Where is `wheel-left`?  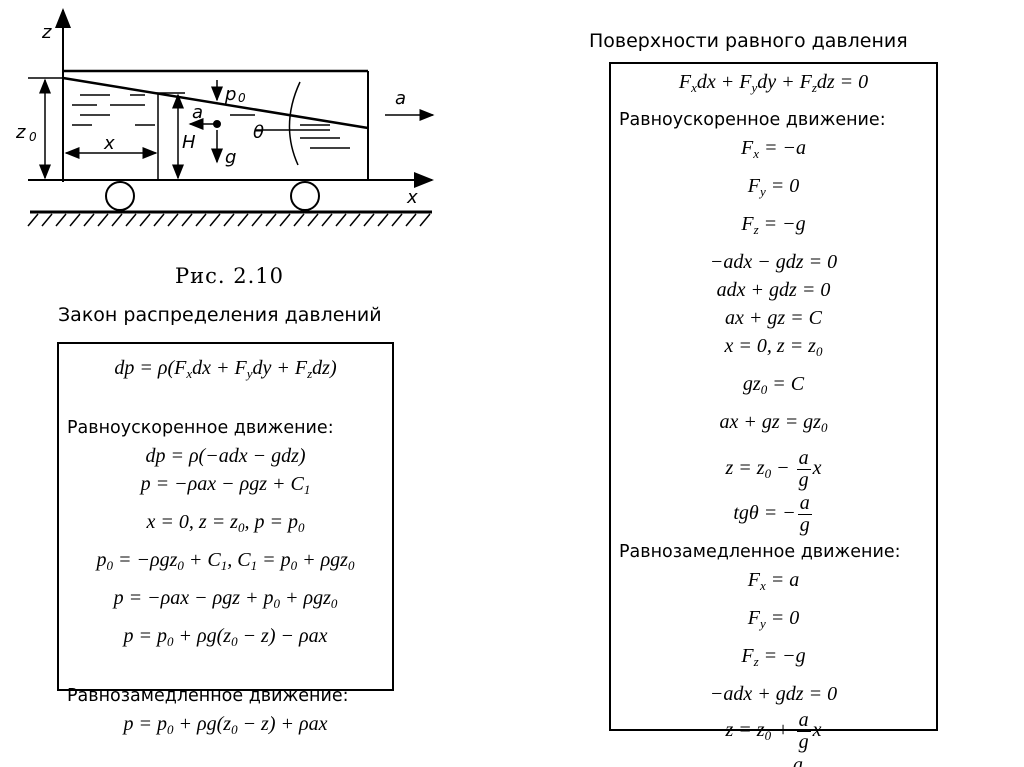 wheel-left is located at coordinates (120, 196).